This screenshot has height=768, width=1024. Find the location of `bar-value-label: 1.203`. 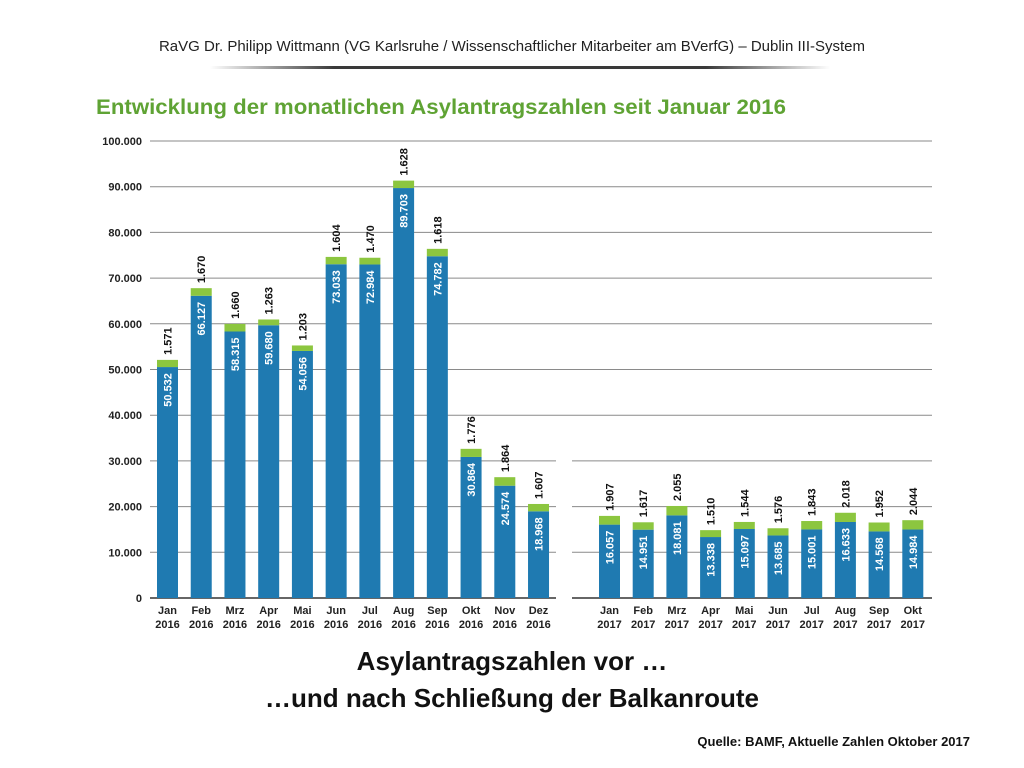

bar-value-label: 1.203 is located at coordinates (303, 327).